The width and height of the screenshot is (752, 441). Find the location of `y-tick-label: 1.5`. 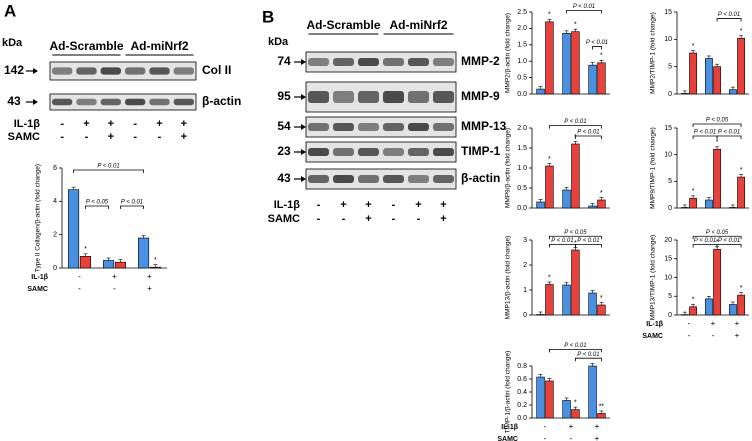

y-tick-label: 1.5 is located at coordinates (522, 45).